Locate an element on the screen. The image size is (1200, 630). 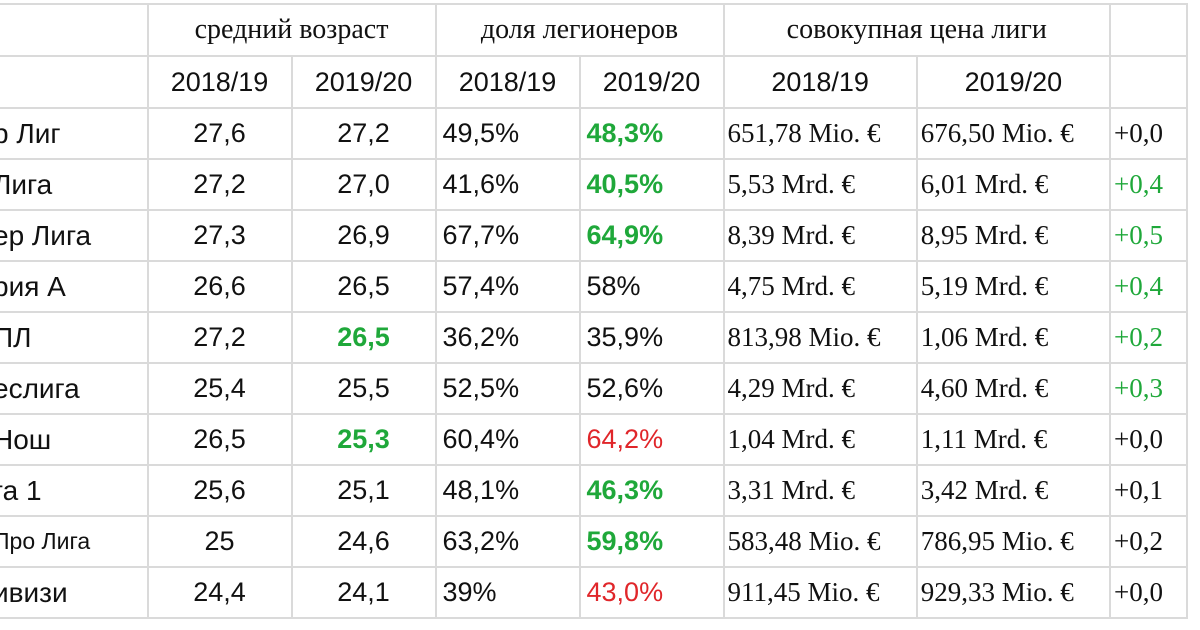
legion-2019-cell: 43,0% is located at coordinates (651, 592).